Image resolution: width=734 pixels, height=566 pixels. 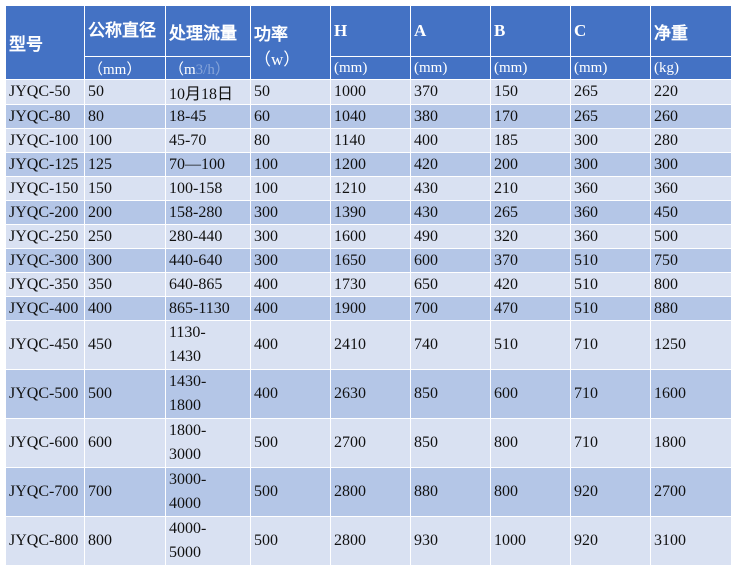 I want to click on table-cell: 4000- 5000, so click(x=208, y=541).